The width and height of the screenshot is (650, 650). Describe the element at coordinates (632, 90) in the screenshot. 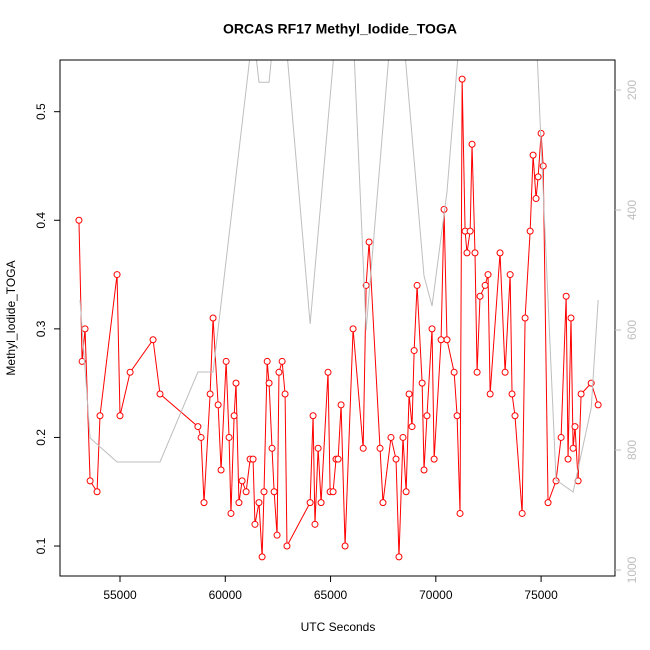

I see `y2-tick-label: 200` at that location.